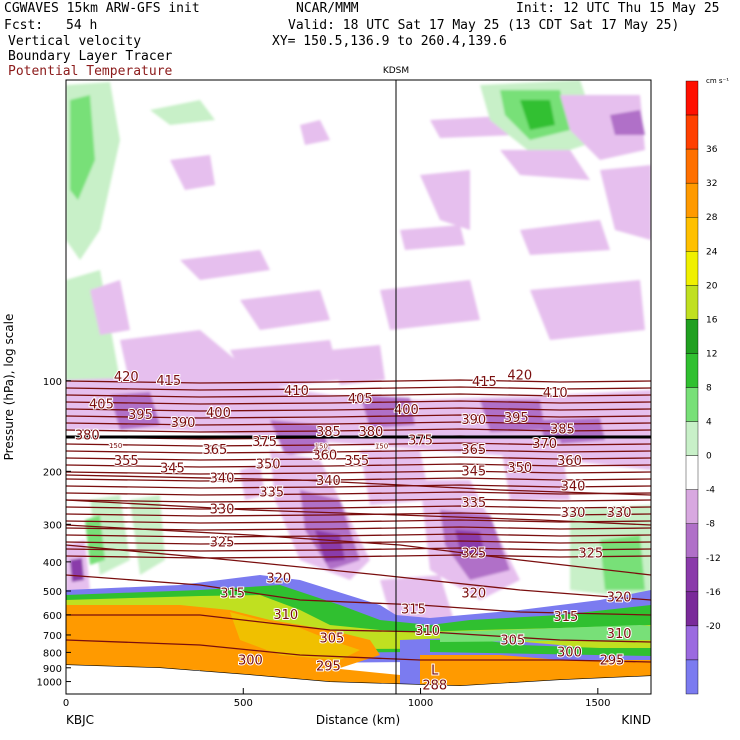  Describe the element at coordinates (168, 381) in the screenshot. I see `theta-label: 415` at that location.